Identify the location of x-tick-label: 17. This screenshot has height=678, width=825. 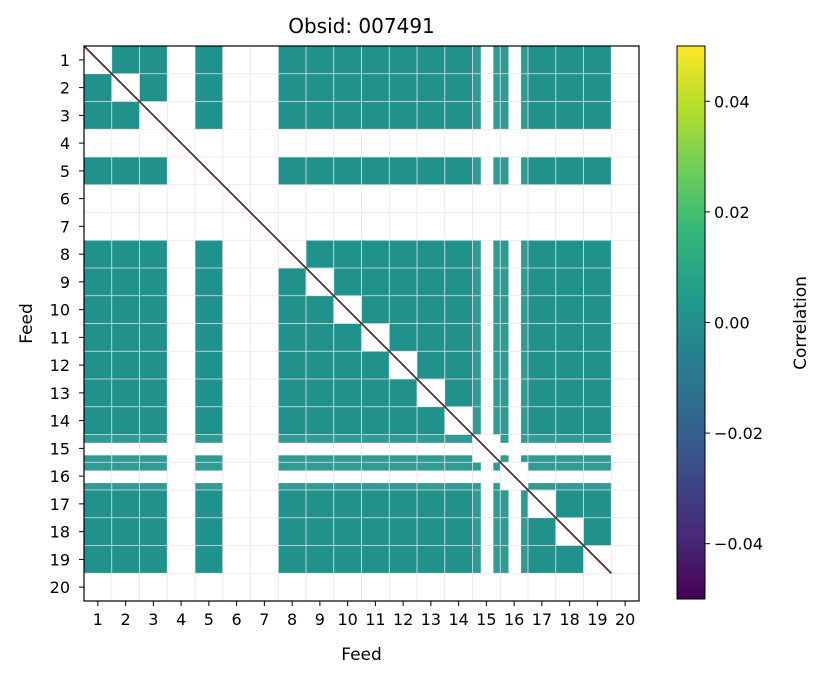
(542, 619).